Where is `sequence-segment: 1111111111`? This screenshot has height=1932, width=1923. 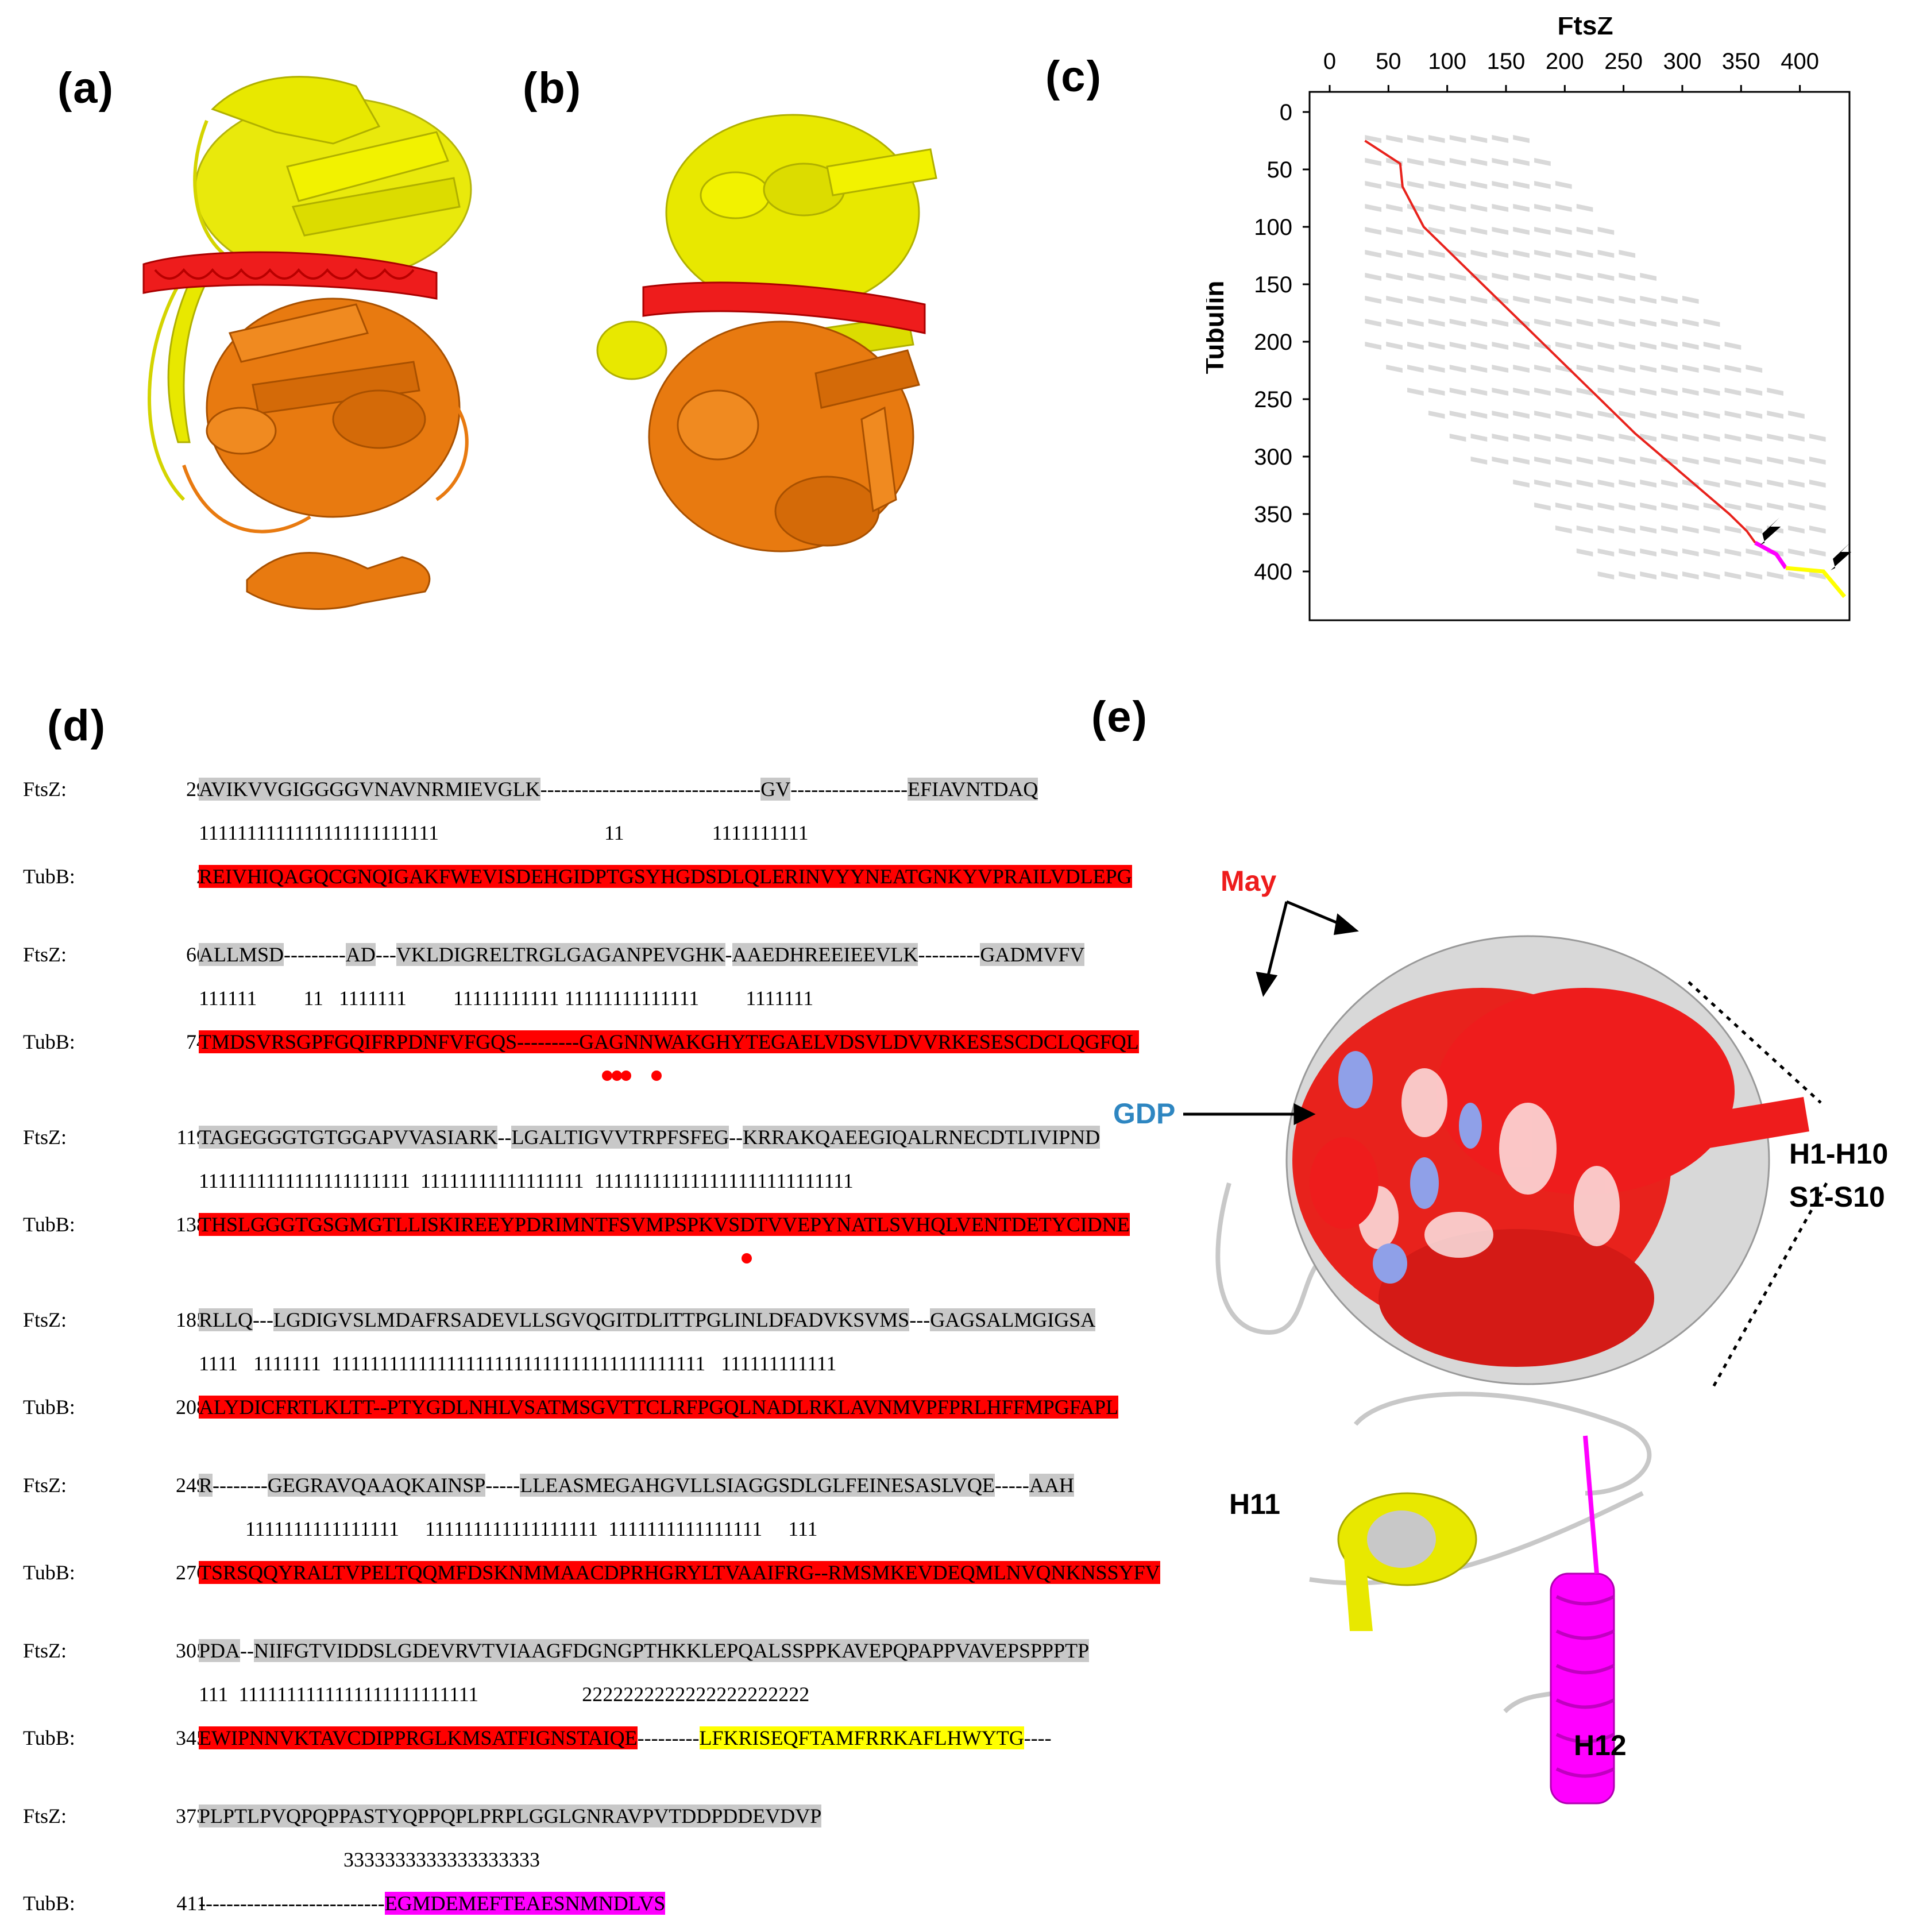 sequence-segment: 1111111111 is located at coordinates (760, 832).